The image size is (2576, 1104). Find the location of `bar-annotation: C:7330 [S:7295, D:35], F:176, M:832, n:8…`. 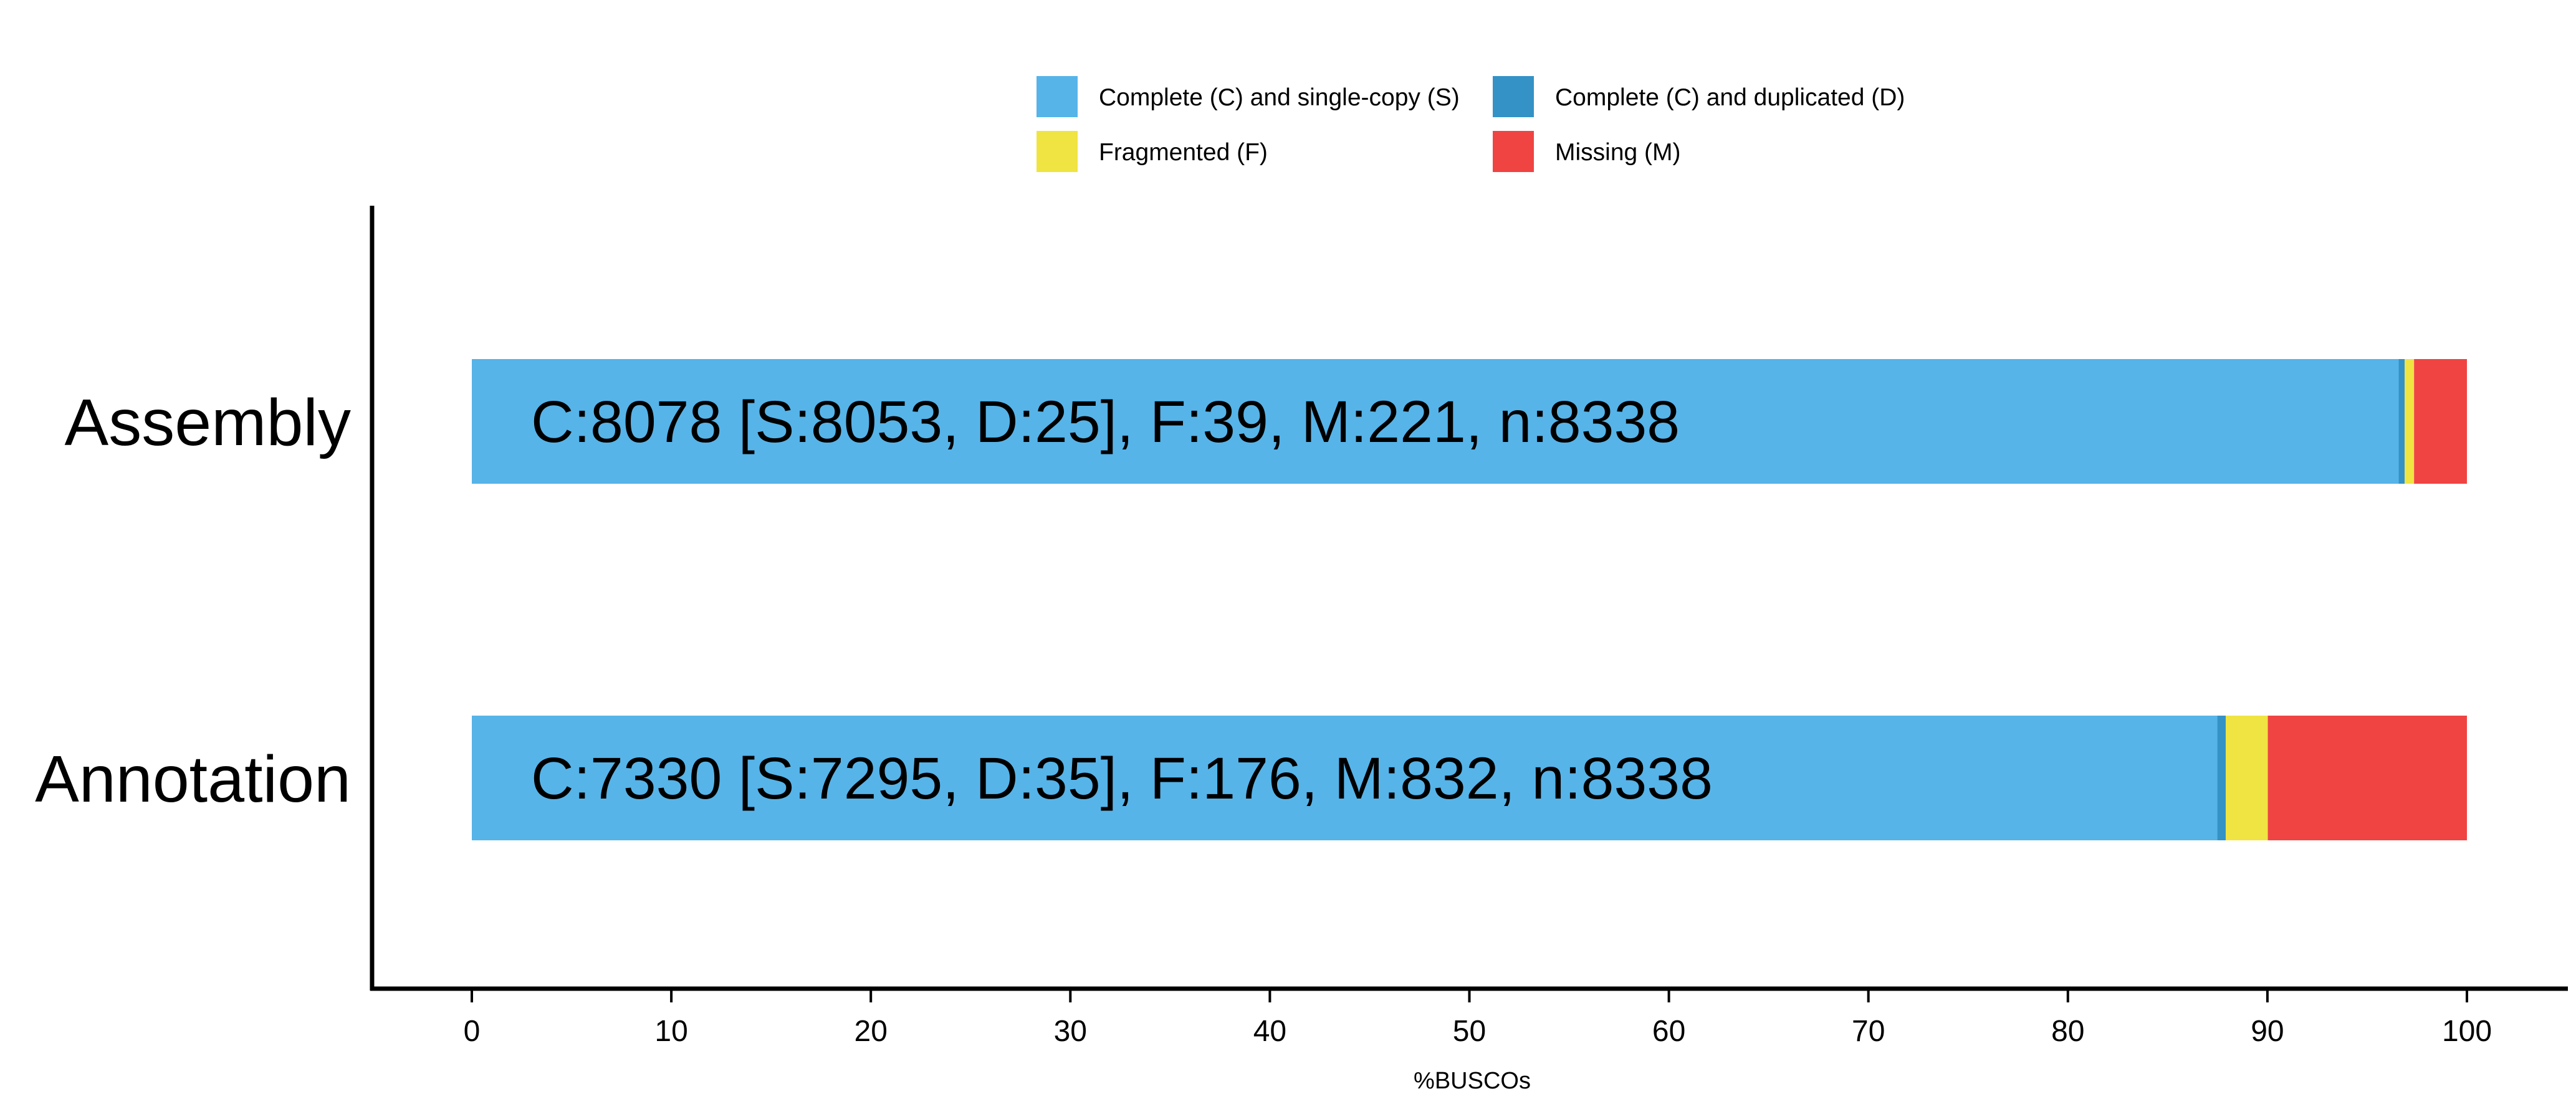

bar-annotation: C:7330 [S:7295, D:35], F:176, M:832, n:8… is located at coordinates (1122, 779).